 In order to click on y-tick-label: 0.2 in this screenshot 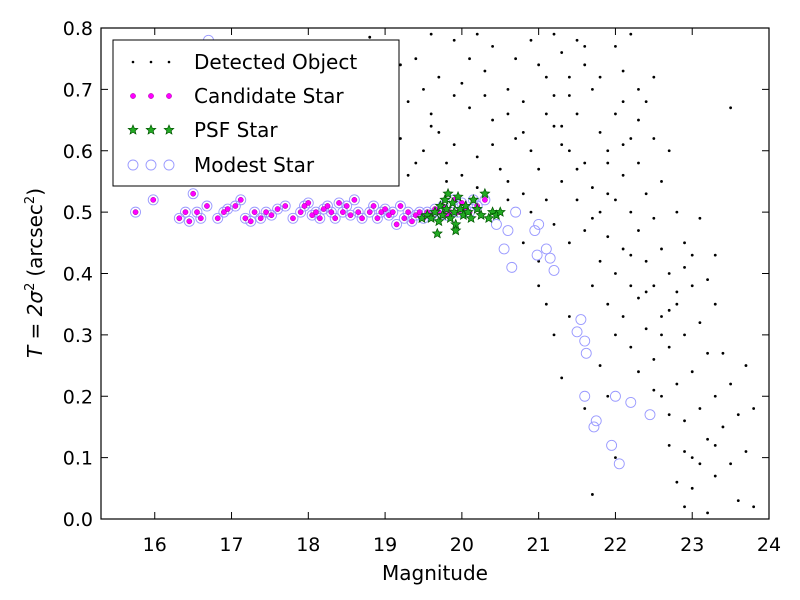, I will do `click(78, 397)`.